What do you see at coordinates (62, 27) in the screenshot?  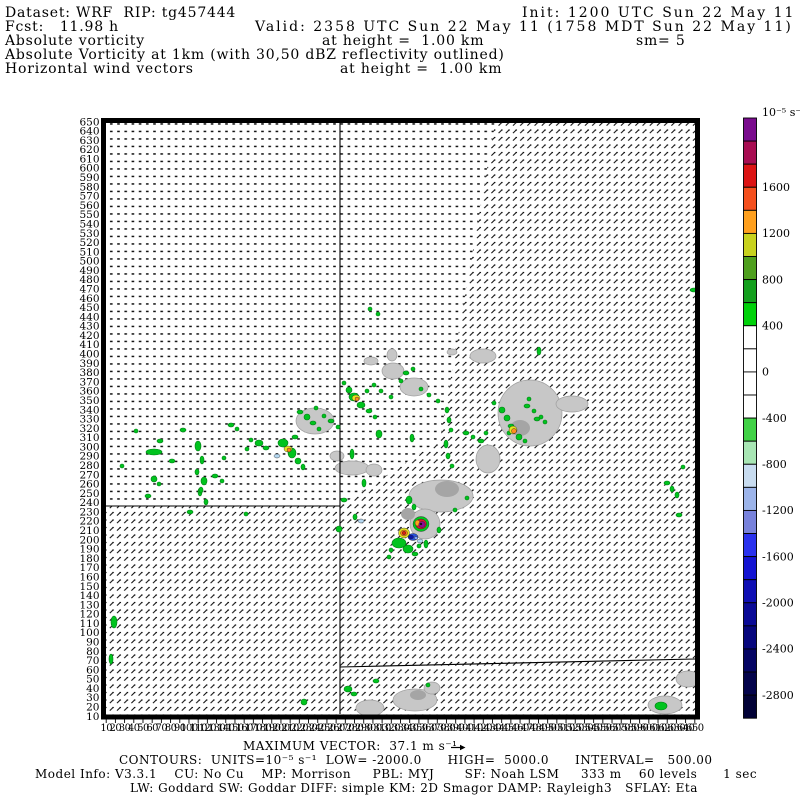 I see `header-fcst-hour: Fcst: 11.98 h` at bounding box center [62, 27].